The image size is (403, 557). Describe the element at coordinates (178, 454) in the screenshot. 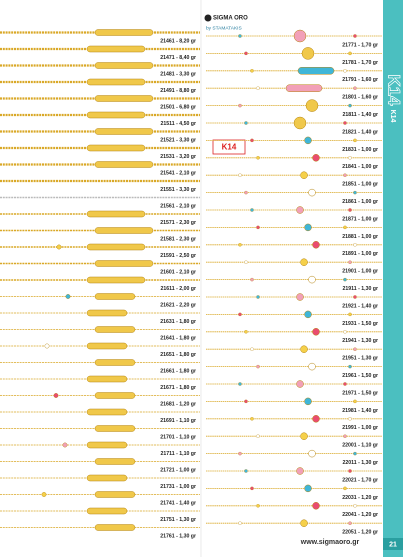

I see `item-label: 21711 - 1,10 gr` at that location.